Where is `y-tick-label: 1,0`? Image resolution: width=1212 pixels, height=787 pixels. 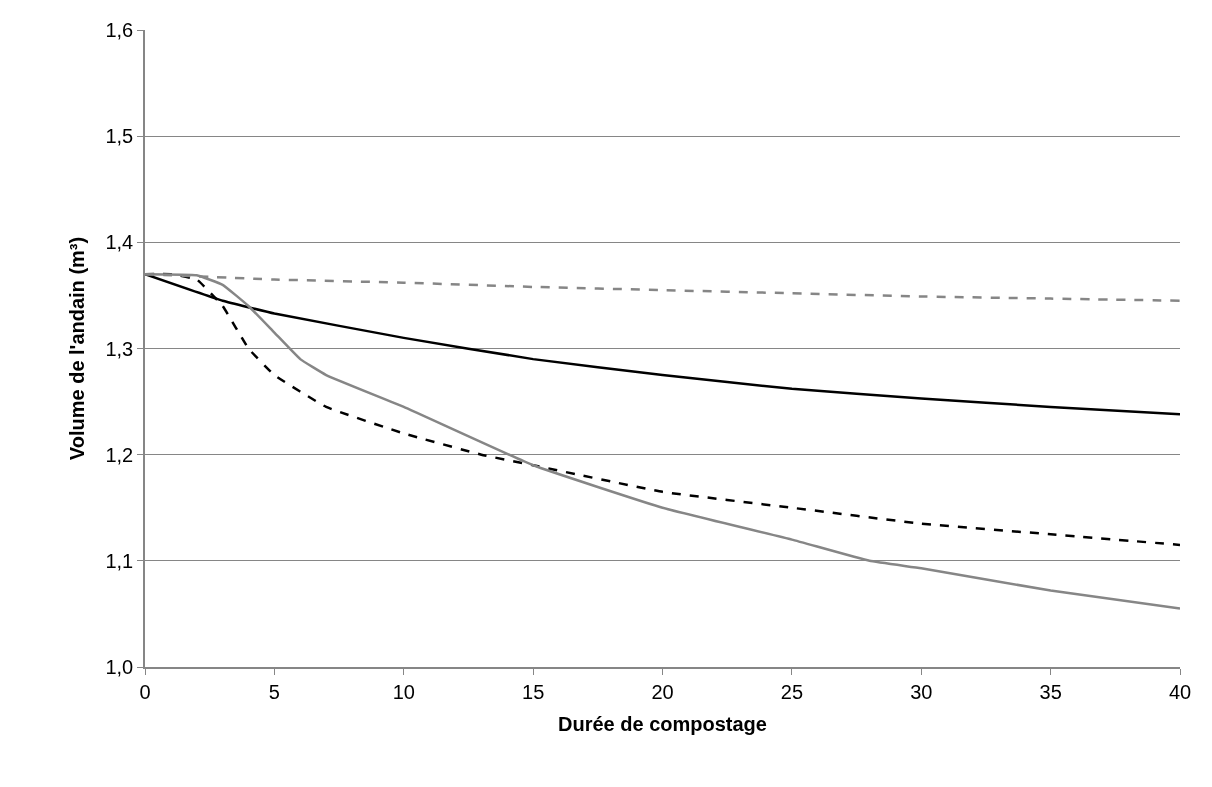 y-tick-label: 1,0 is located at coordinates (119, 667).